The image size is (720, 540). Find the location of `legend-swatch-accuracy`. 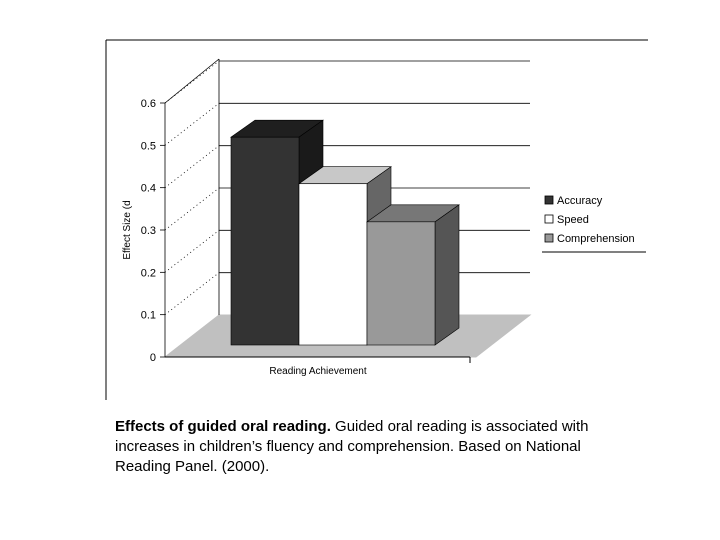

legend-swatch-accuracy is located at coordinates (549, 200).